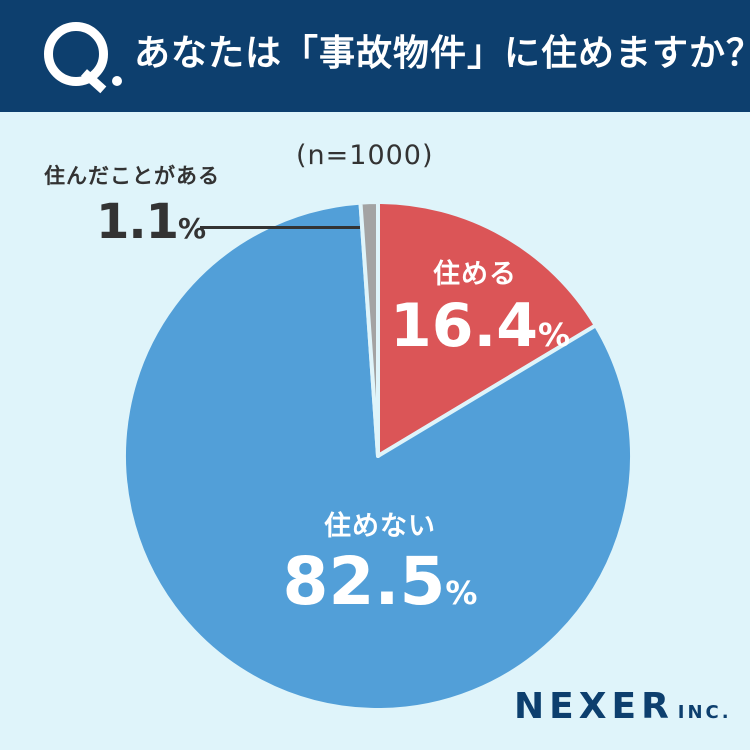  What do you see at coordinates (464, 326) in the screenshot?
I see `live-value-number: 16.4` at bounding box center [464, 326].